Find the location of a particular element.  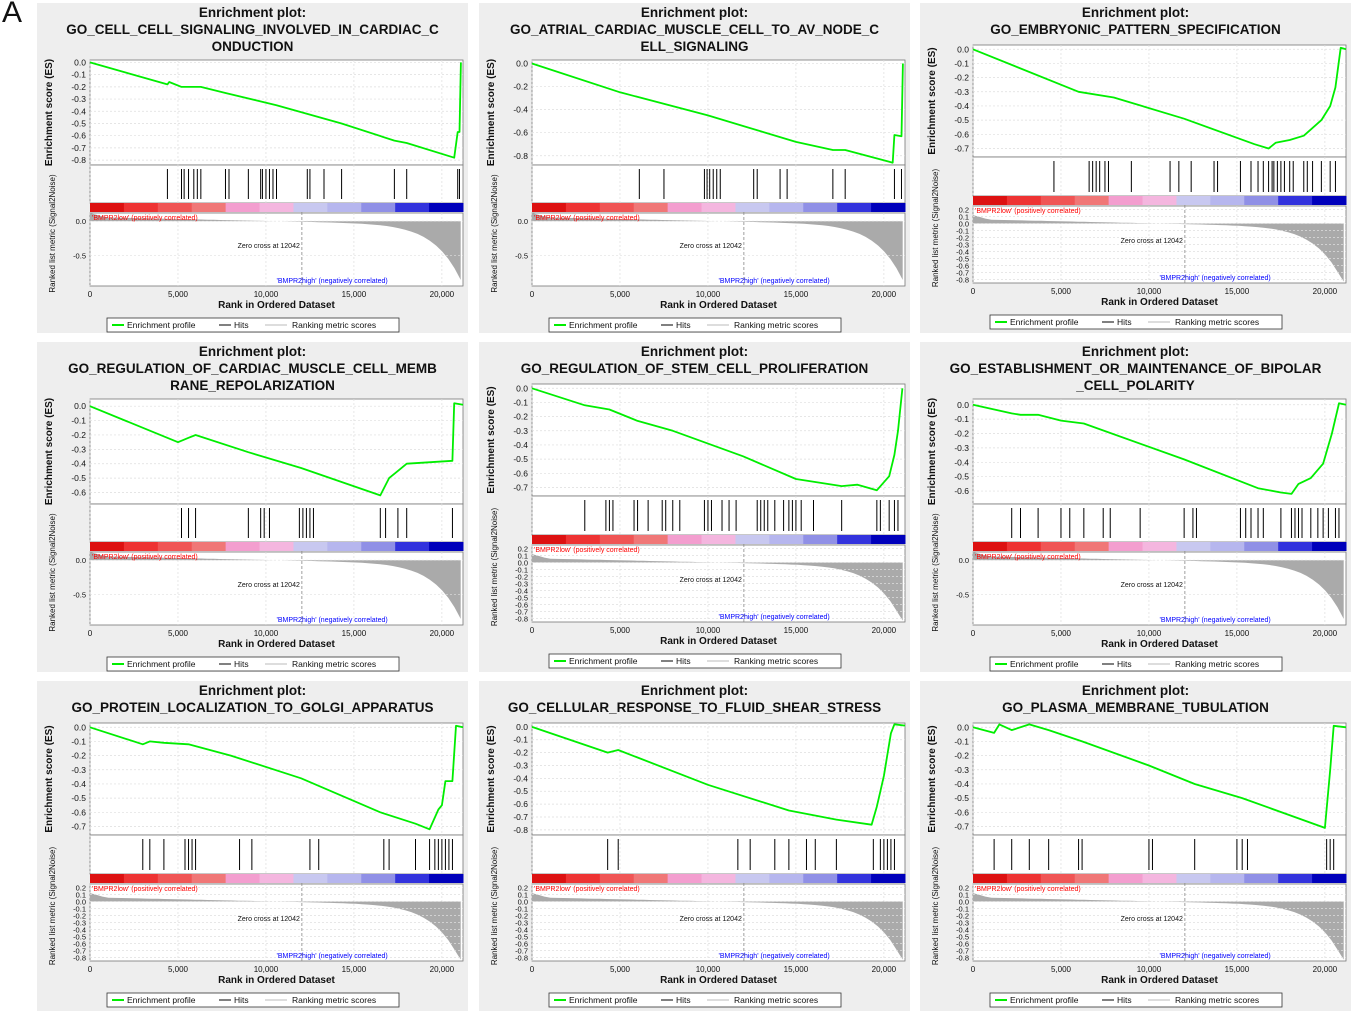

es-tick-label: -0.7 is located at coordinates (961, 148).